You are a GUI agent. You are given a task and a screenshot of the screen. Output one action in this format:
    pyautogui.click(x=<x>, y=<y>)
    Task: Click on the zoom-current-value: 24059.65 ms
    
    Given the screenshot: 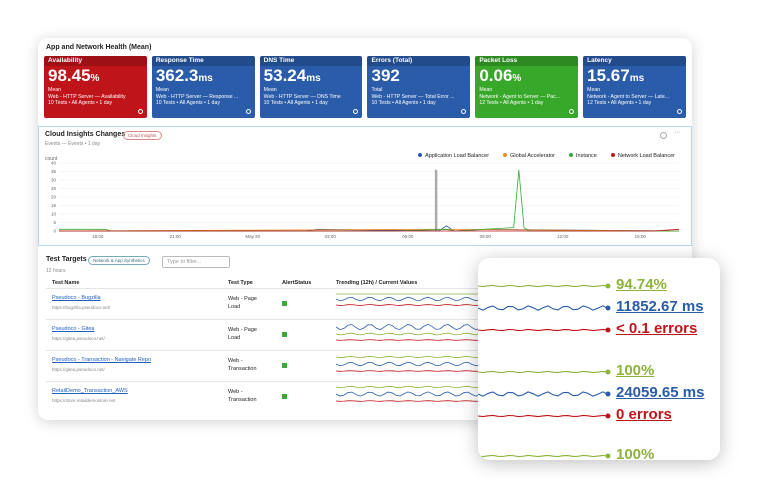 What is the action you would take?
    pyautogui.click(x=660, y=392)
    